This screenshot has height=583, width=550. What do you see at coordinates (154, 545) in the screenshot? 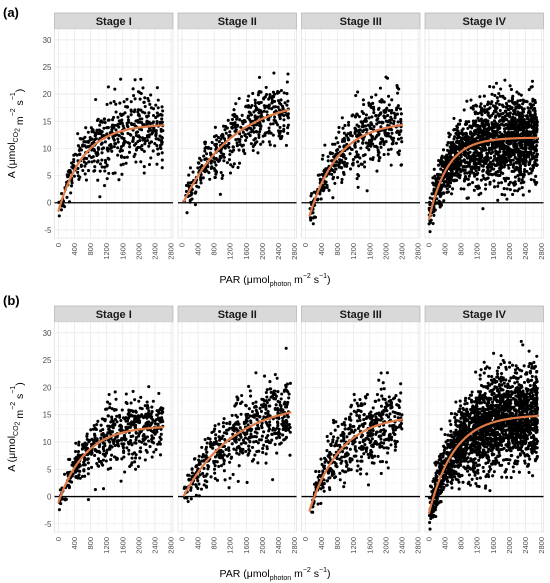
I see `x-tick-label: 2400` at bounding box center [154, 545].